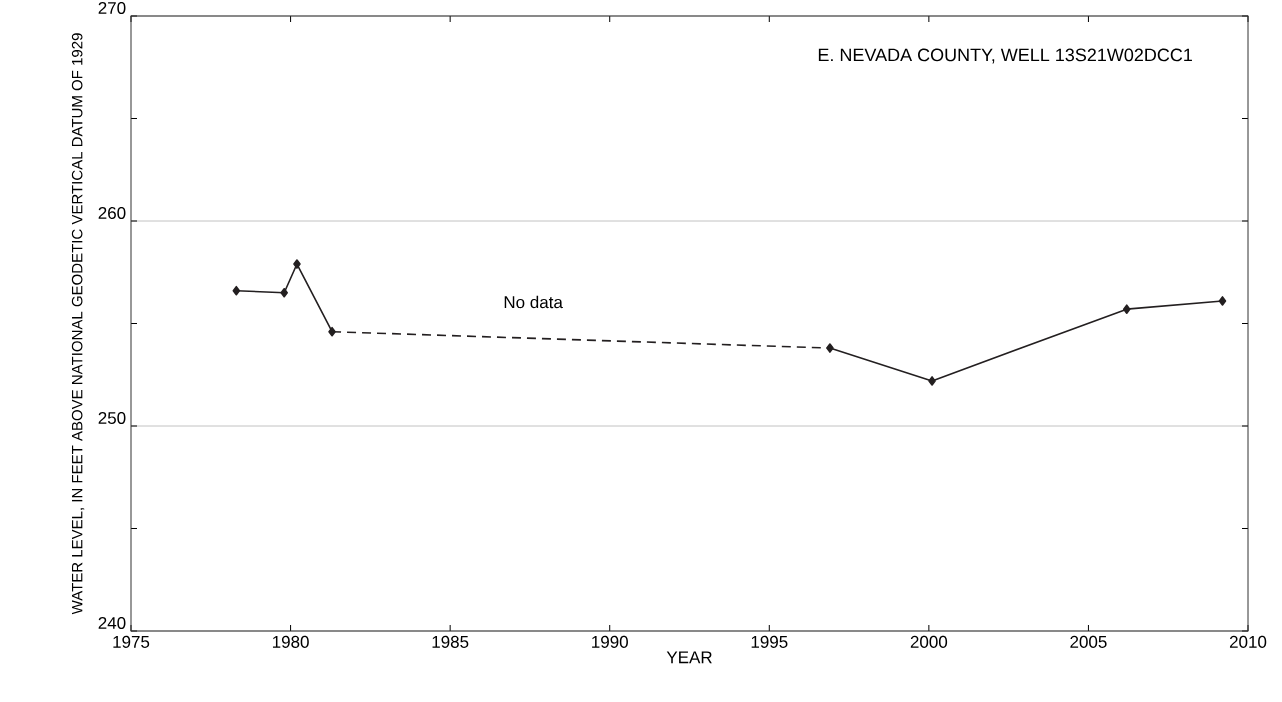 The image size is (1282, 702). Describe the element at coordinates (610, 641) in the screenshot. I see `x-tick-label: 1990` at that location.